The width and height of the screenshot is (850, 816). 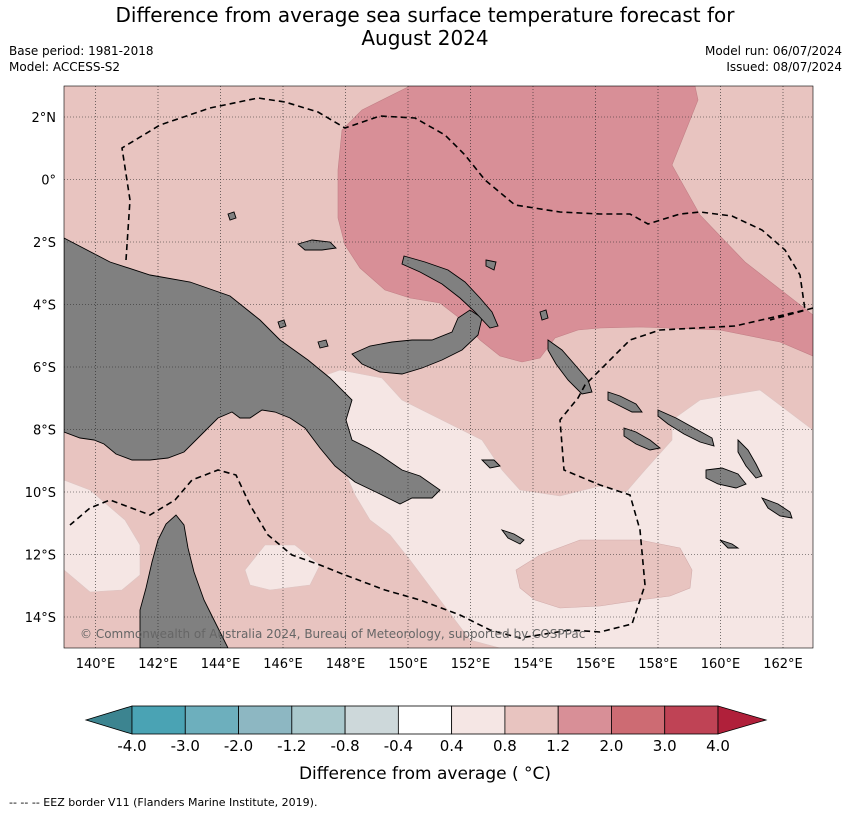 What do you see at coordinates (425, 774) in the screenshot?
I see `colorbar-label: Difference from average ( °C)` at bounding box center [425, 774].